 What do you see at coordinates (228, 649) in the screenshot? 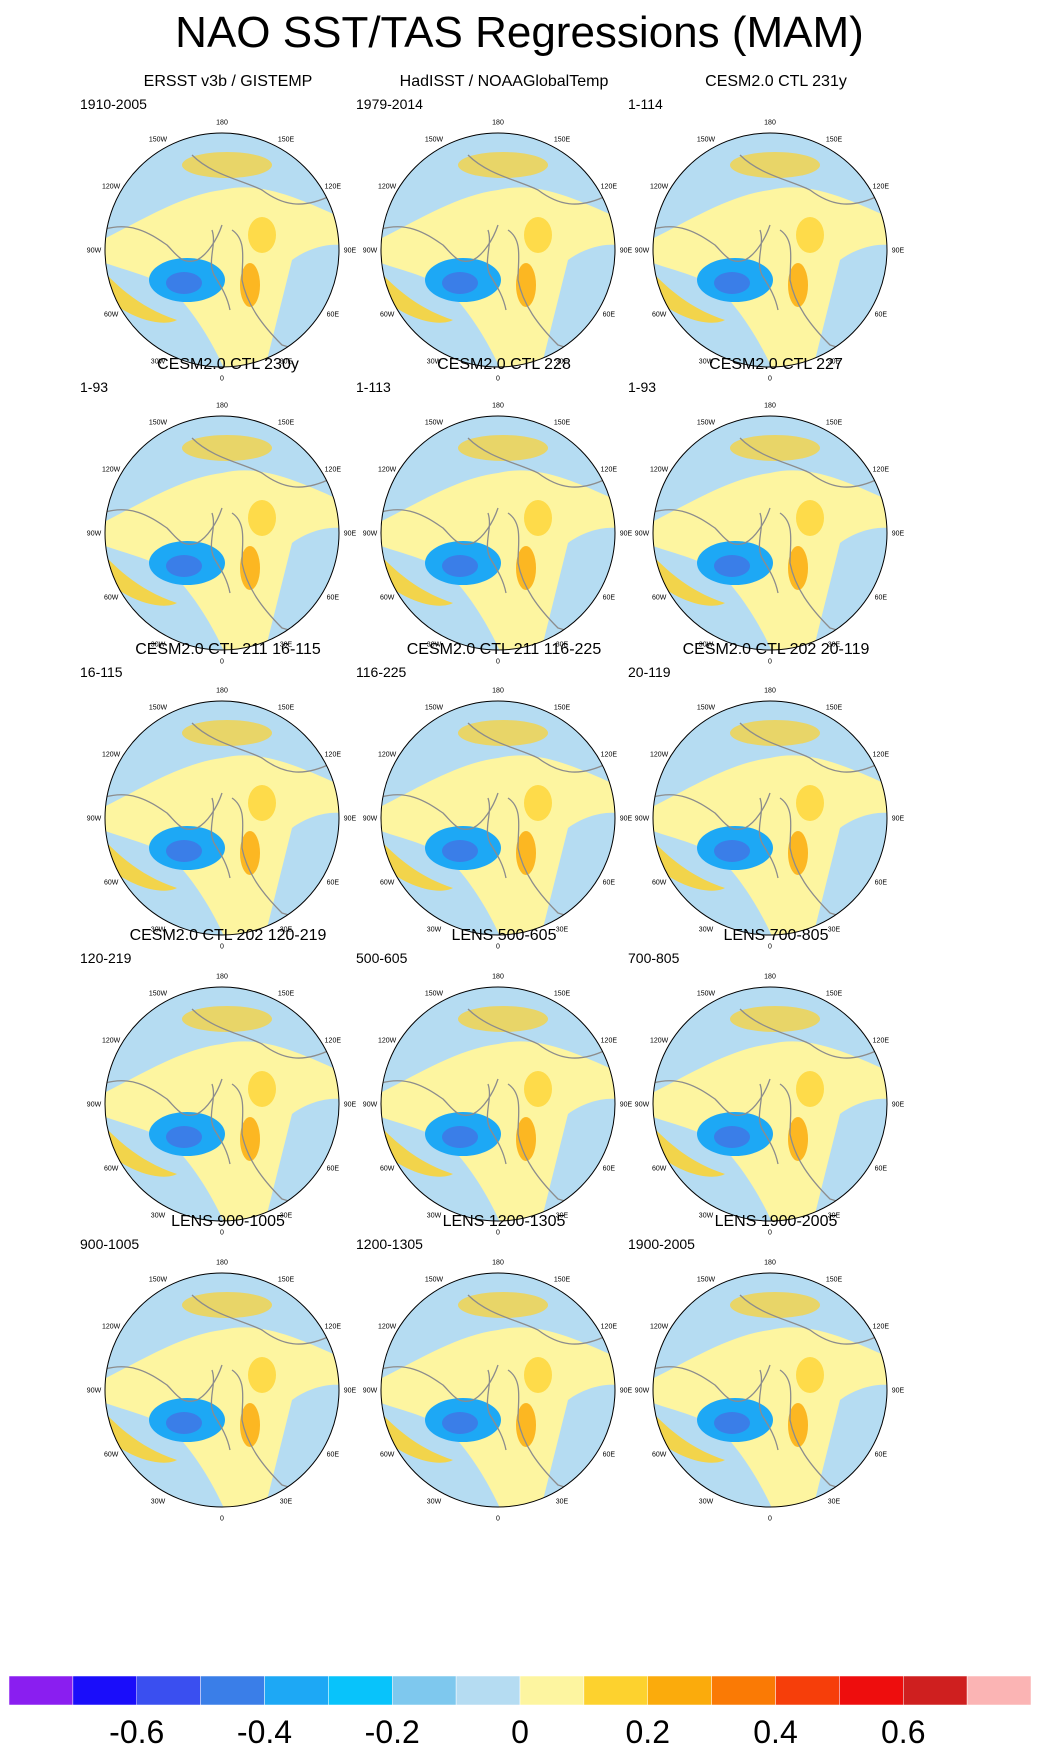
I see `panel-title: CESM2.0 CTL 211 16-115` at bounding box center [228, 649].